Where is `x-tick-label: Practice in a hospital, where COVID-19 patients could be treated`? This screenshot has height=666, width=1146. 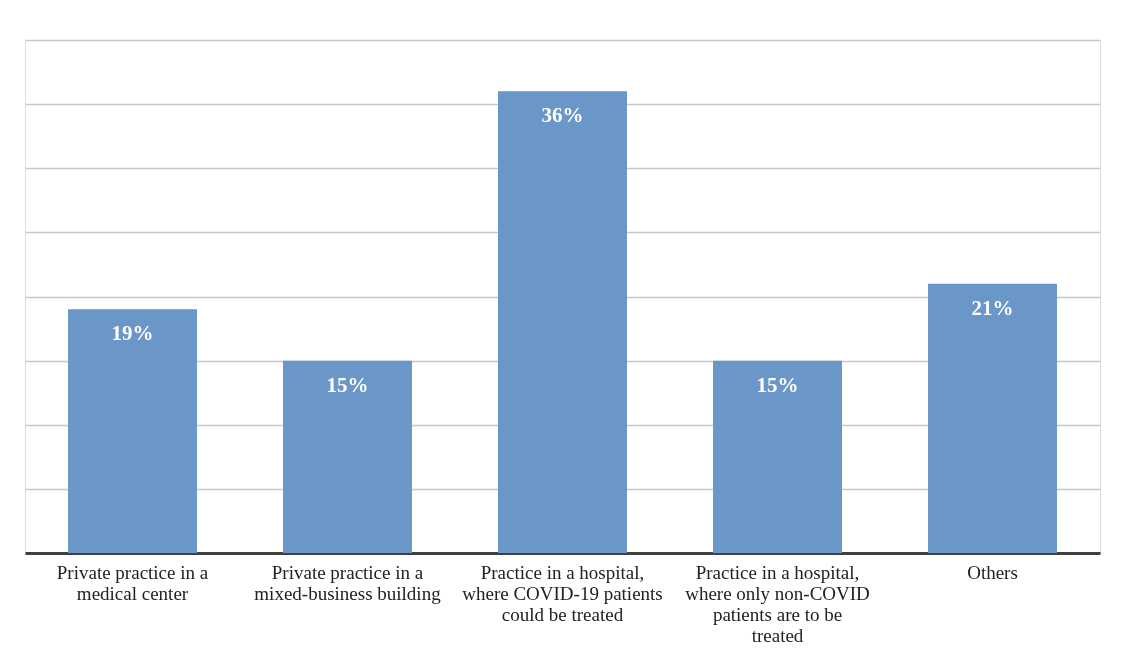 x-tick-label: Practice in a hospital, where COVID-19 patients could be treated is located at coordinates (562, 593).